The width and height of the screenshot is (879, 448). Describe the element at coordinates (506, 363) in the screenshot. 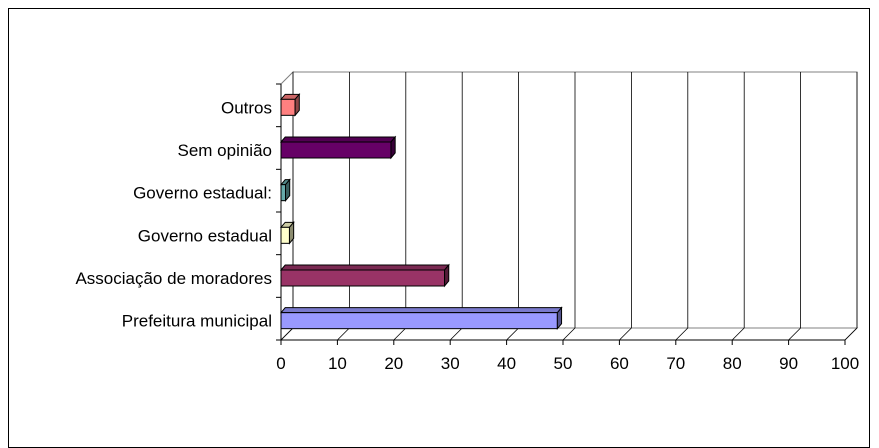

I see `x-tick-label: 40` at that location.